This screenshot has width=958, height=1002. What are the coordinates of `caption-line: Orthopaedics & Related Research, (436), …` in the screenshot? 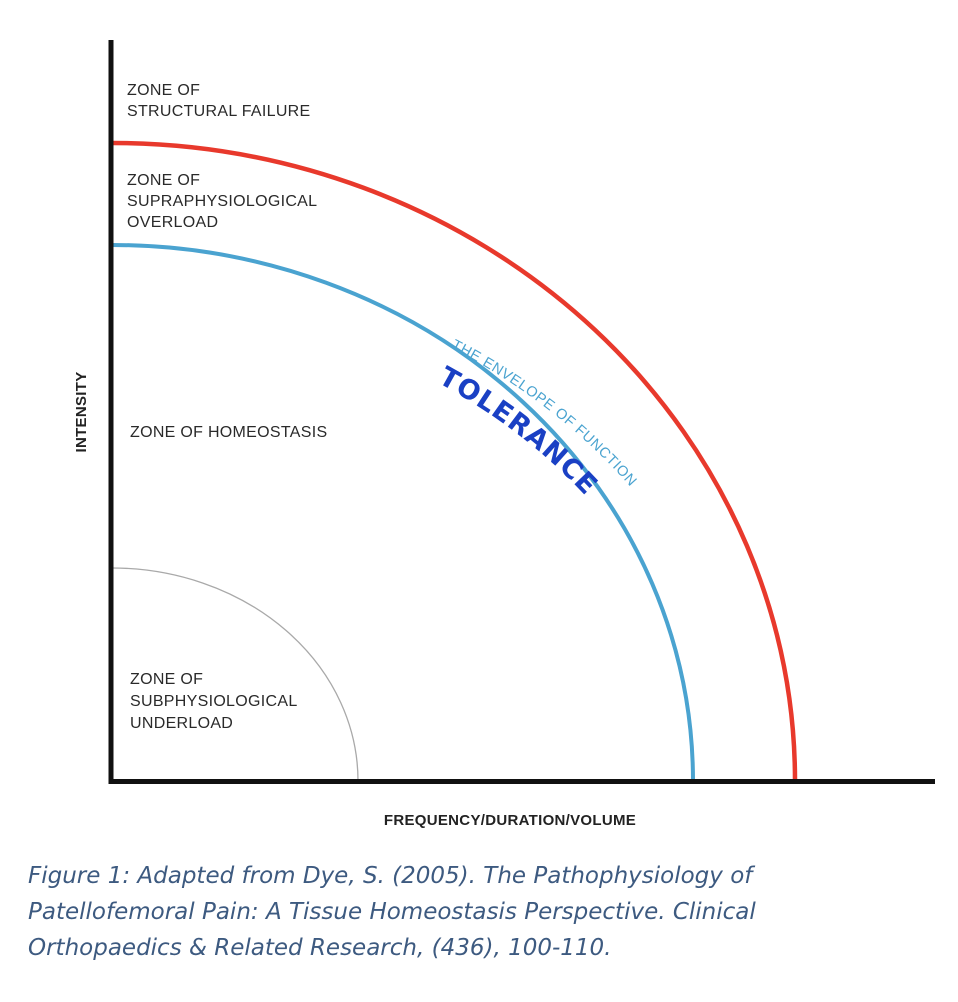 It's located at (320, 948).